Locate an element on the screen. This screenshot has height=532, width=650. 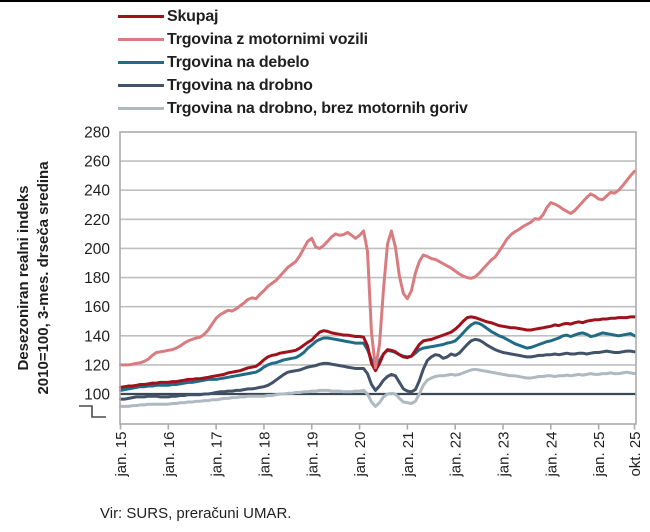
legend-label: Skupaj is located at coordinates (193, 16).